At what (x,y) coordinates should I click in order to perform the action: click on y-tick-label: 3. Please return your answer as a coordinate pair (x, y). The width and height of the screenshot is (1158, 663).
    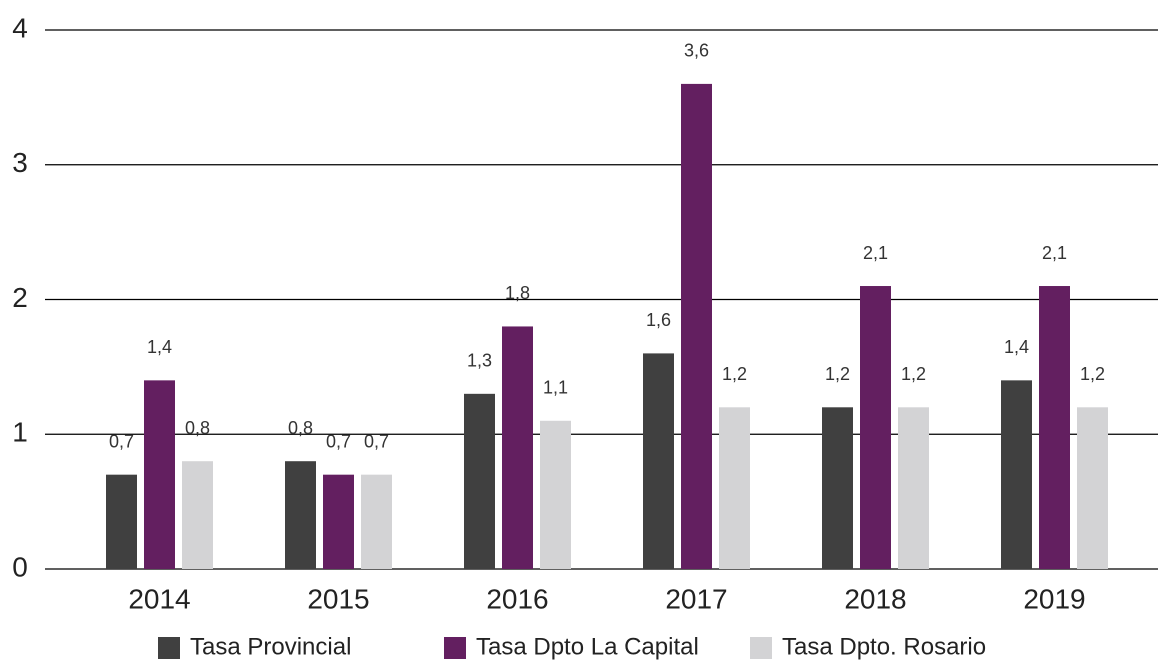
    Looking at the image, I should click on (20, 162).